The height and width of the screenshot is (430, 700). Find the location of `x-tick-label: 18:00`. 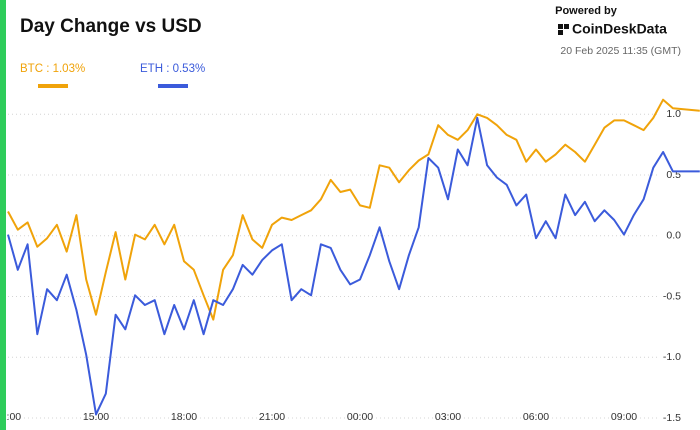

x-tick-label: 18:00 is located at coordinates (184, 417).